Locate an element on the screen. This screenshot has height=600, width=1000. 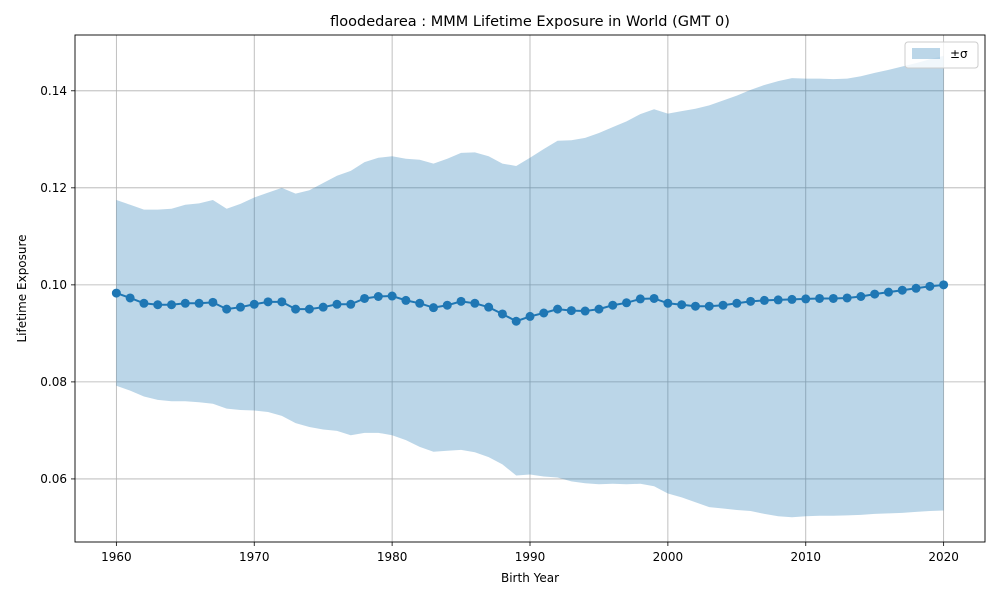
x-tick-label: 1990 is located at coordinates (530, 557).